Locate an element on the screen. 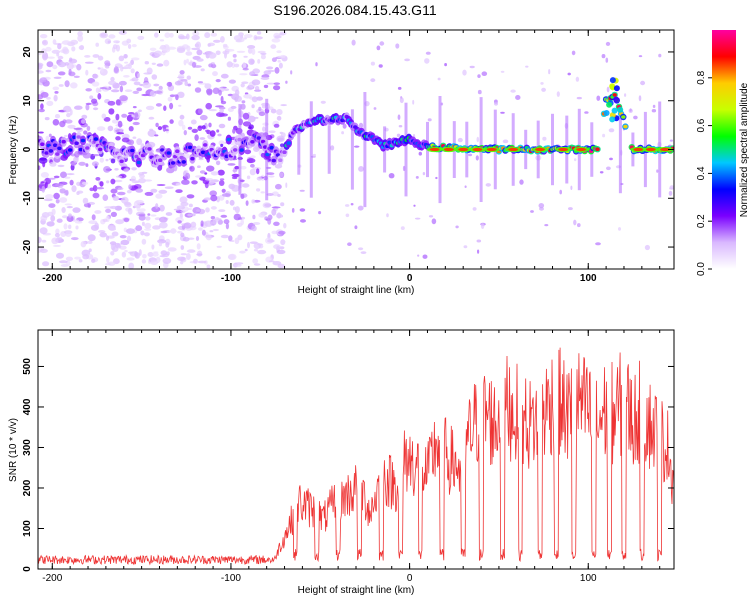  y-tick-label: 0 is located at coordinates (27, 569).